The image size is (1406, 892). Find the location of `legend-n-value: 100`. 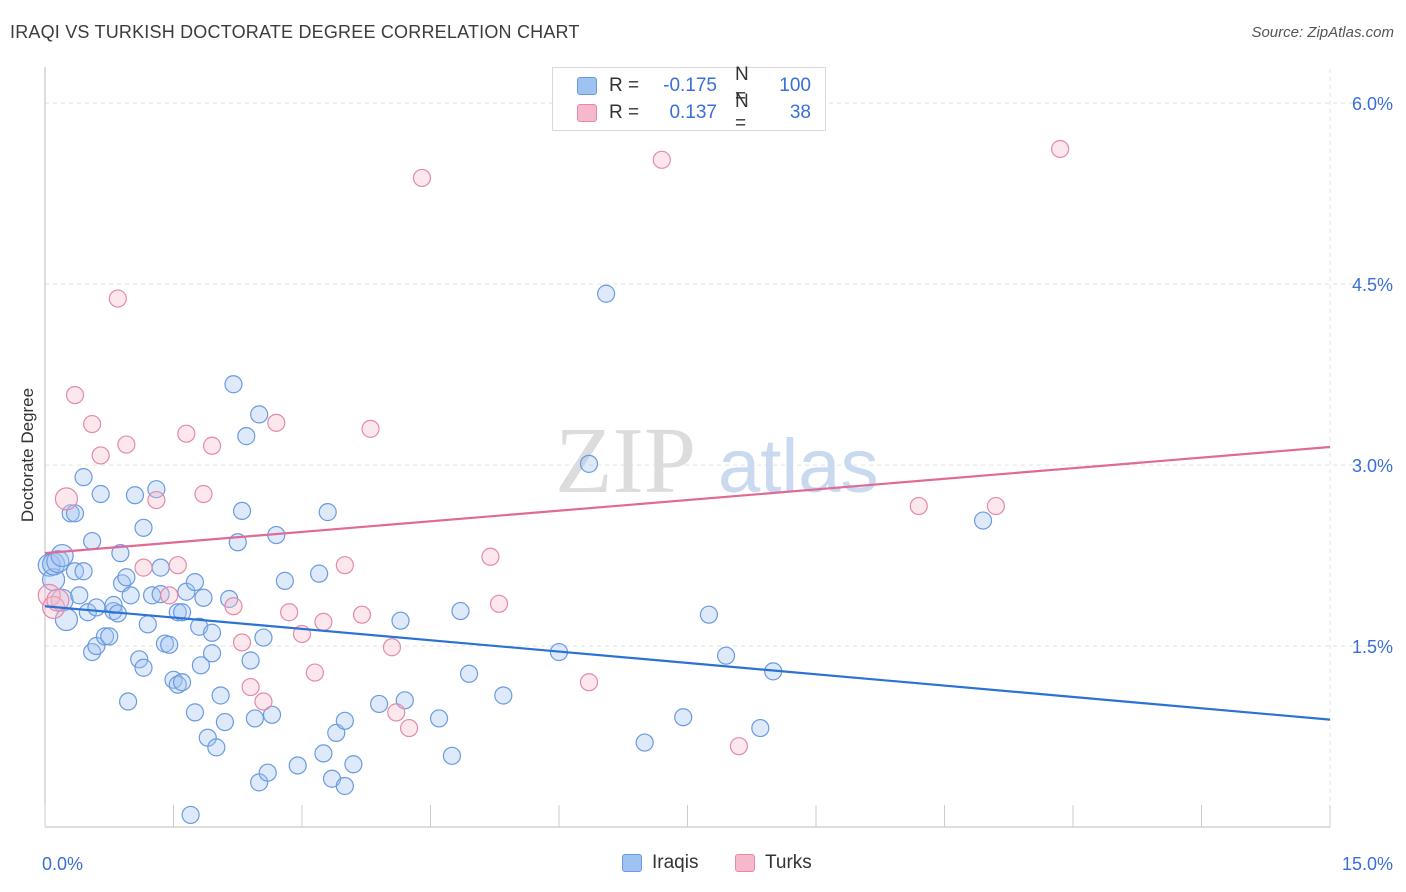

legend-n-value: 100 is located at coordinates (795, 85).